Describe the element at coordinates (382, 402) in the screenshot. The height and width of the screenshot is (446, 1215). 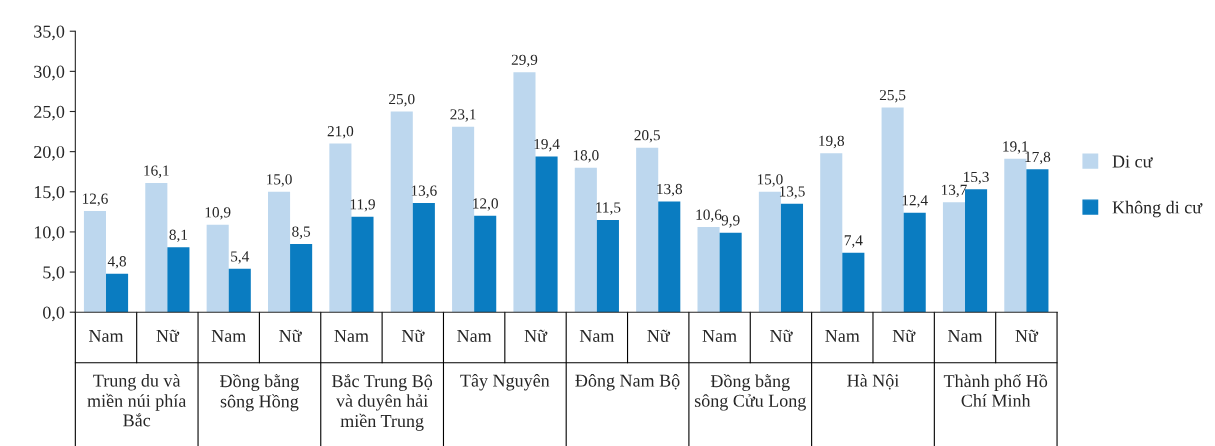
I see `text: Bắc Trung Bộ và duyên hải miền Trung` at that location.